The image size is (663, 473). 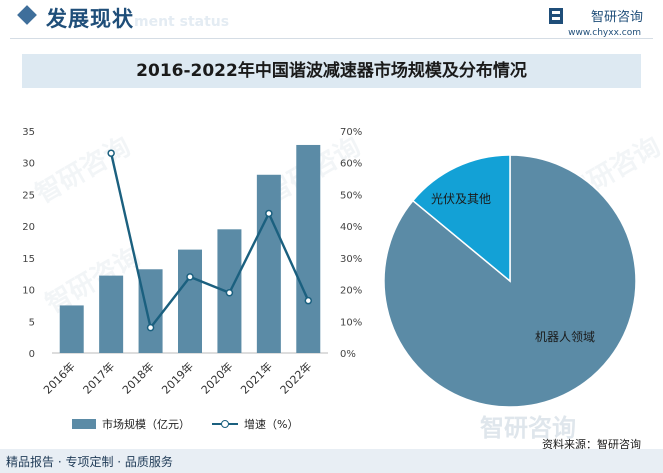 What do you see at coordinates (28, 259) in the screenshot?
I see `left-axis-tick-label: 15` at bounding box center [28, 259].